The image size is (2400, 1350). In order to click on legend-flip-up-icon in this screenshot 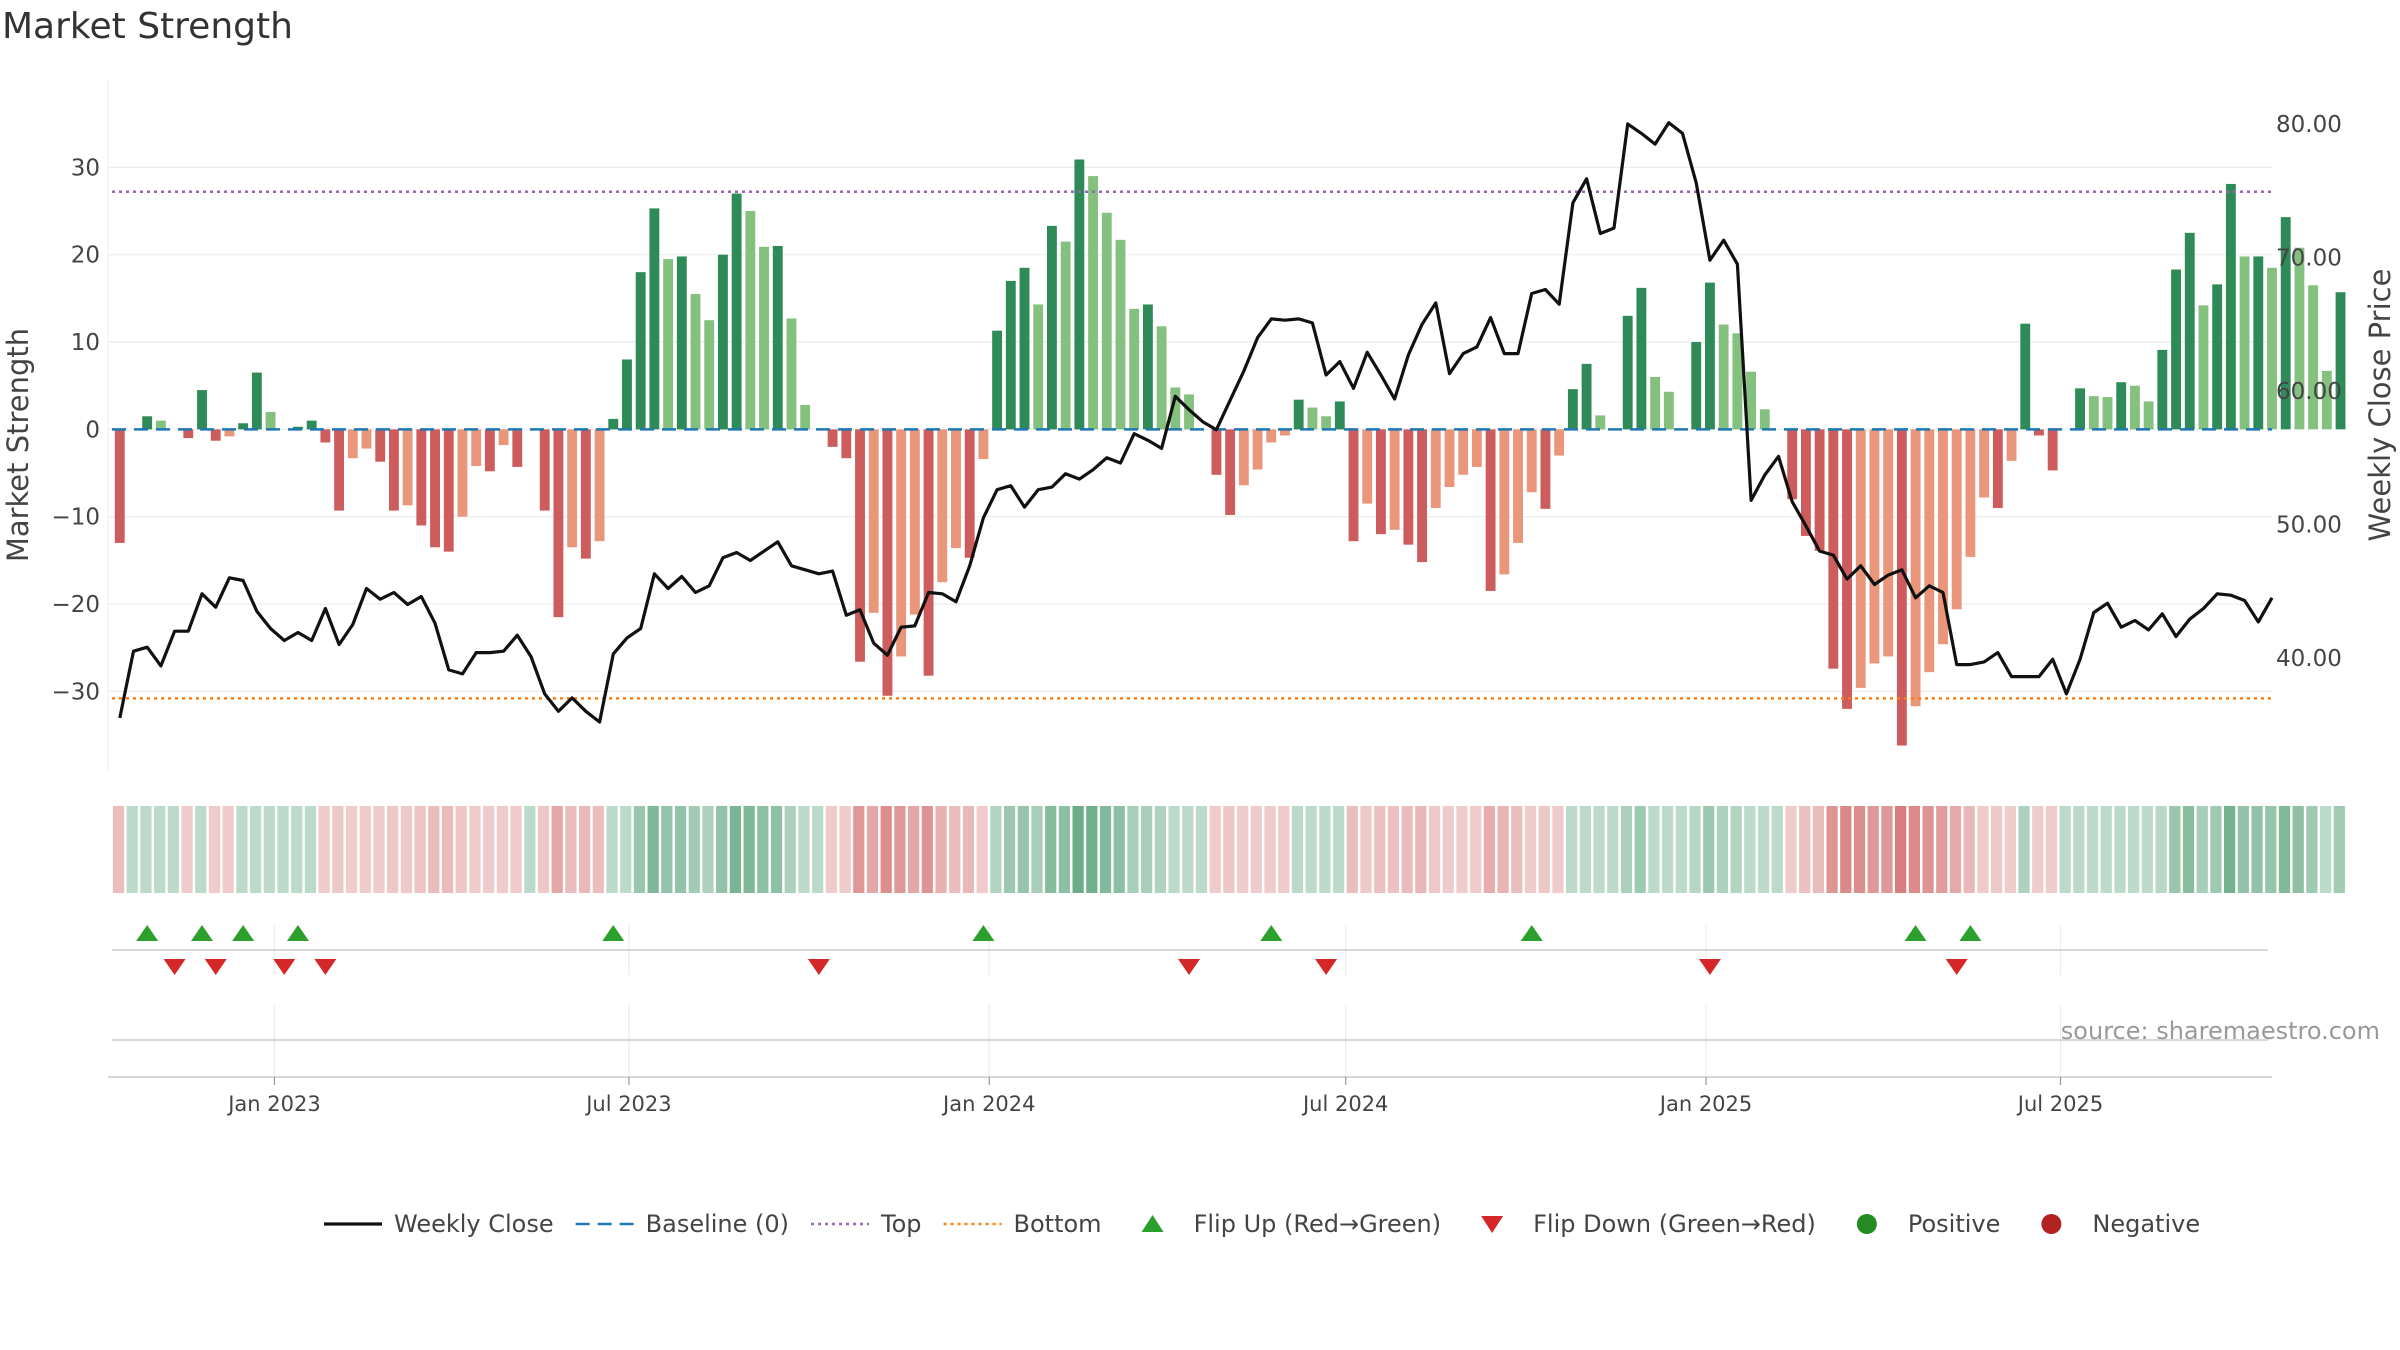, I will do `click(1152, 1223)`.